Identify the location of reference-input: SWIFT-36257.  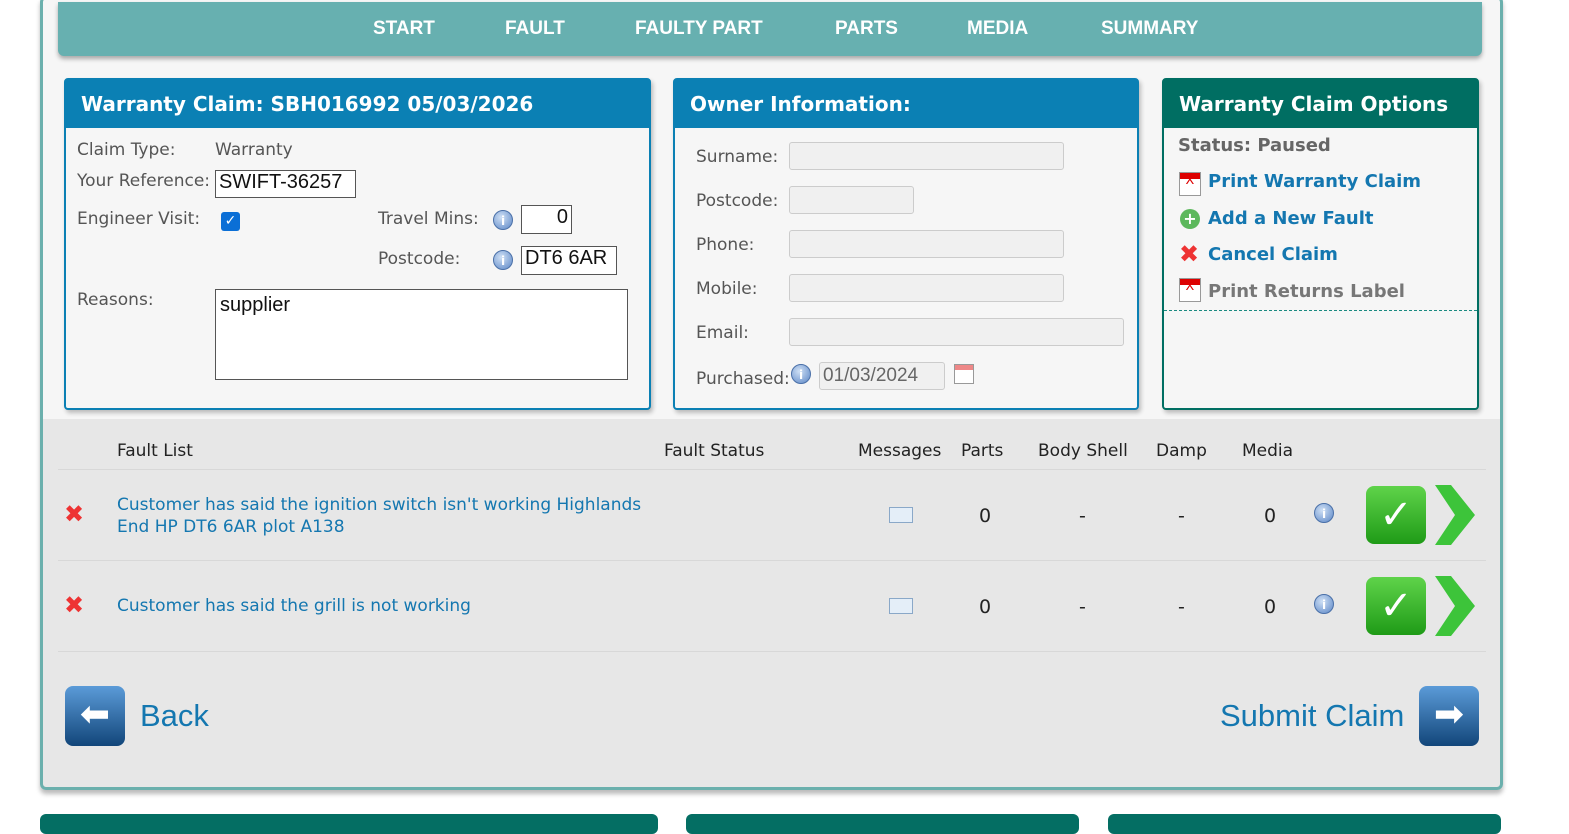
(285, 184).